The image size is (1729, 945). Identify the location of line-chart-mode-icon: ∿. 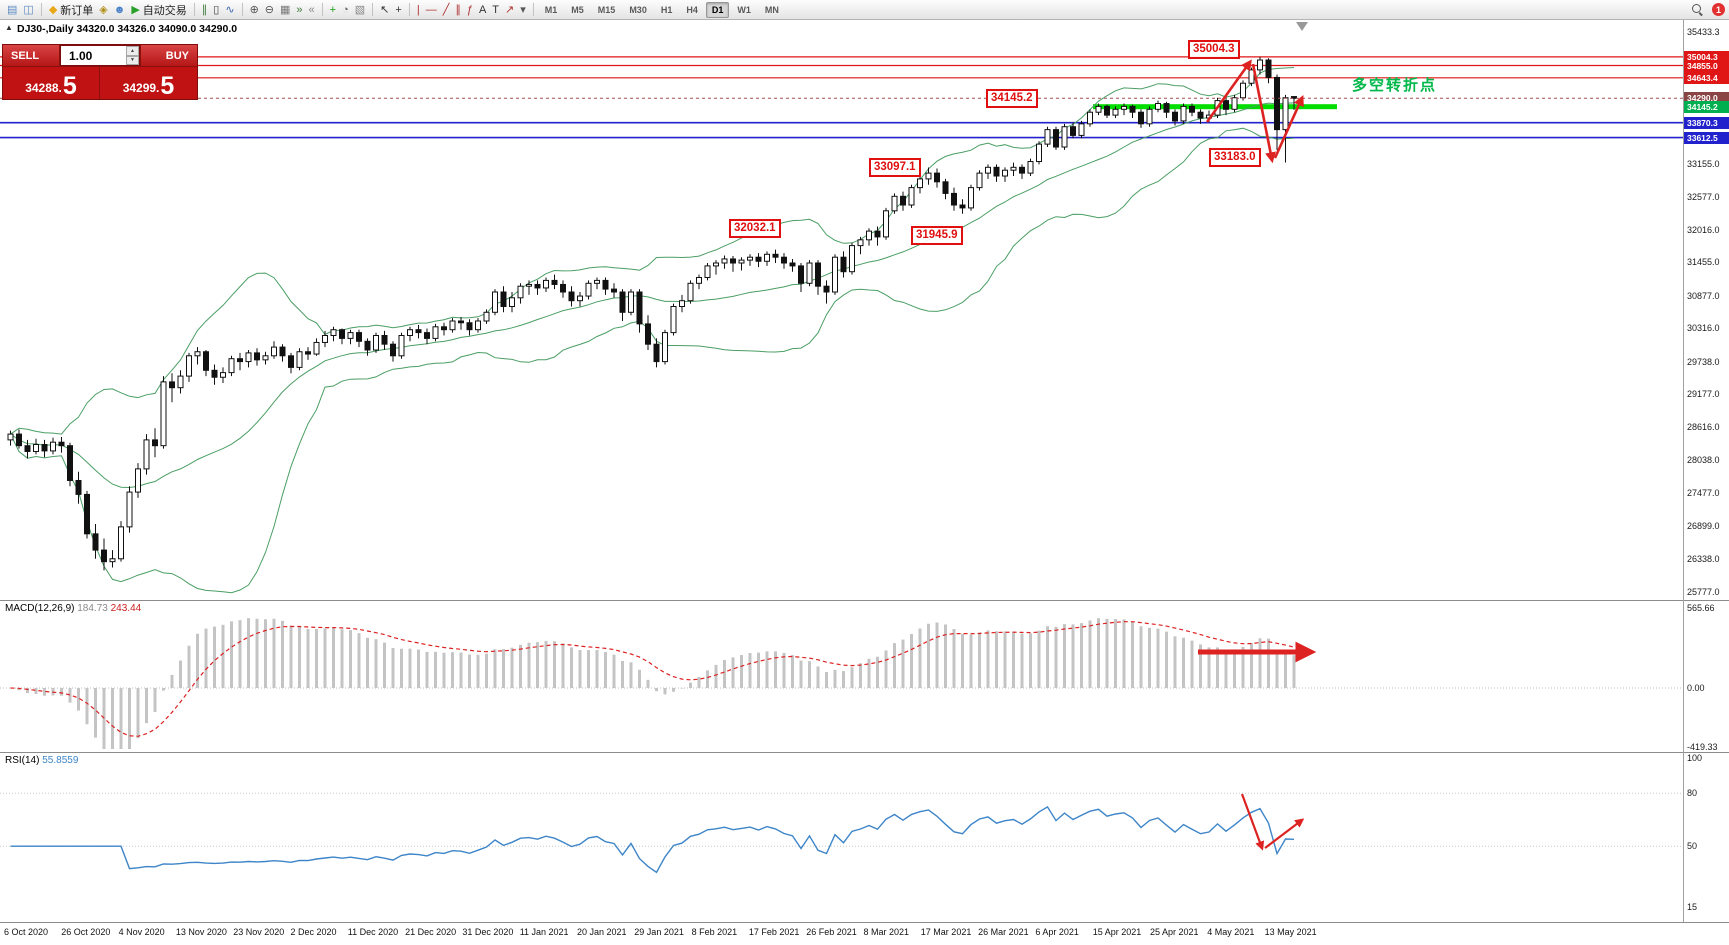
(229, 10).